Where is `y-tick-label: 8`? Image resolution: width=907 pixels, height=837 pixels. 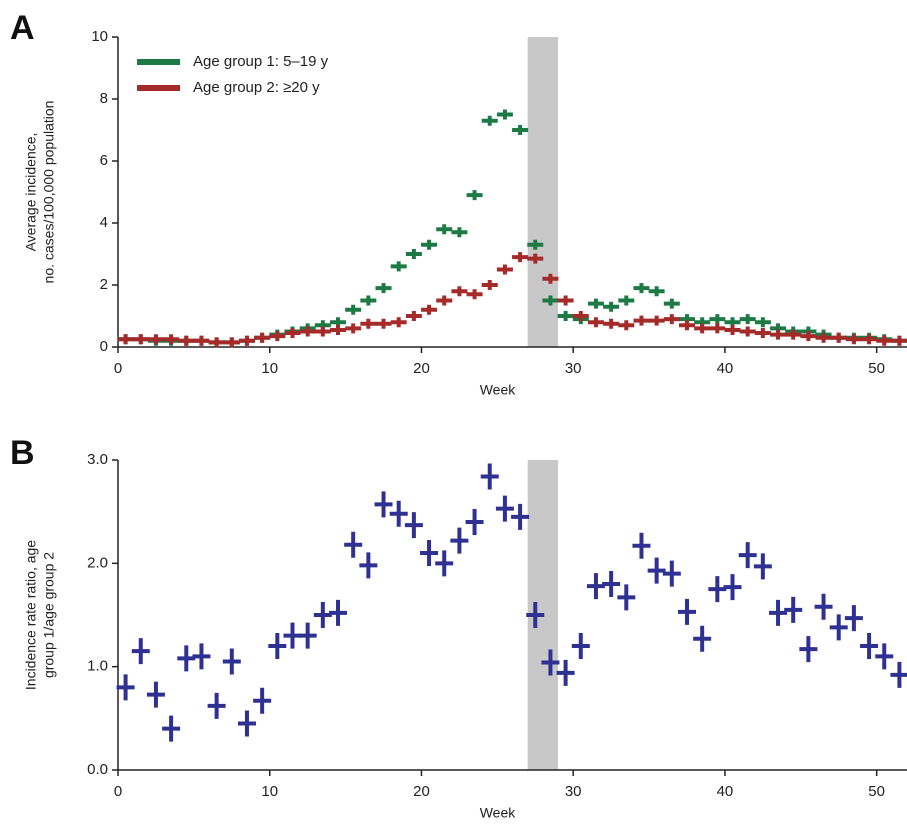
y-tick-label: 8 is located at coordinates (104, 98).